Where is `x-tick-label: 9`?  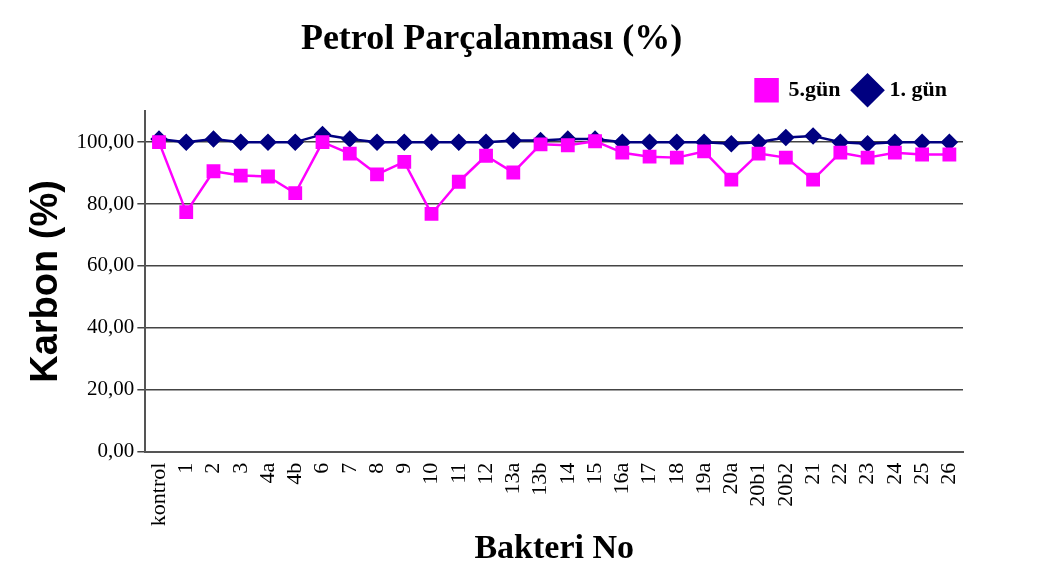
x-tick-label: 9 is located at coordinates (403, 468).